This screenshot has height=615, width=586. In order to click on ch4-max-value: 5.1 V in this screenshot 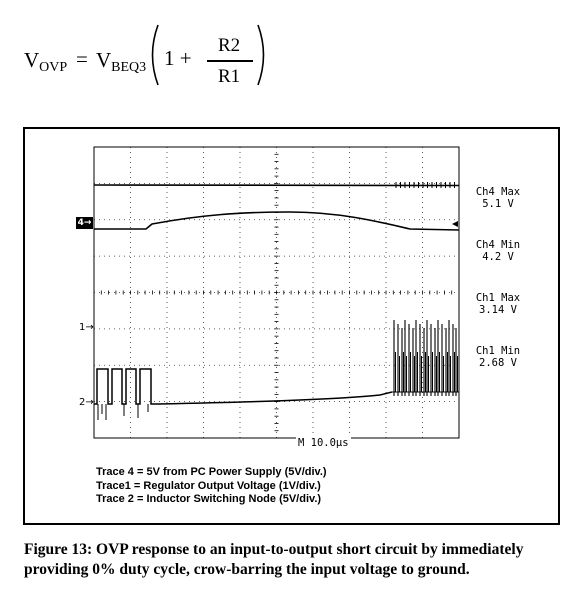, I will do `click(498, 204)`.